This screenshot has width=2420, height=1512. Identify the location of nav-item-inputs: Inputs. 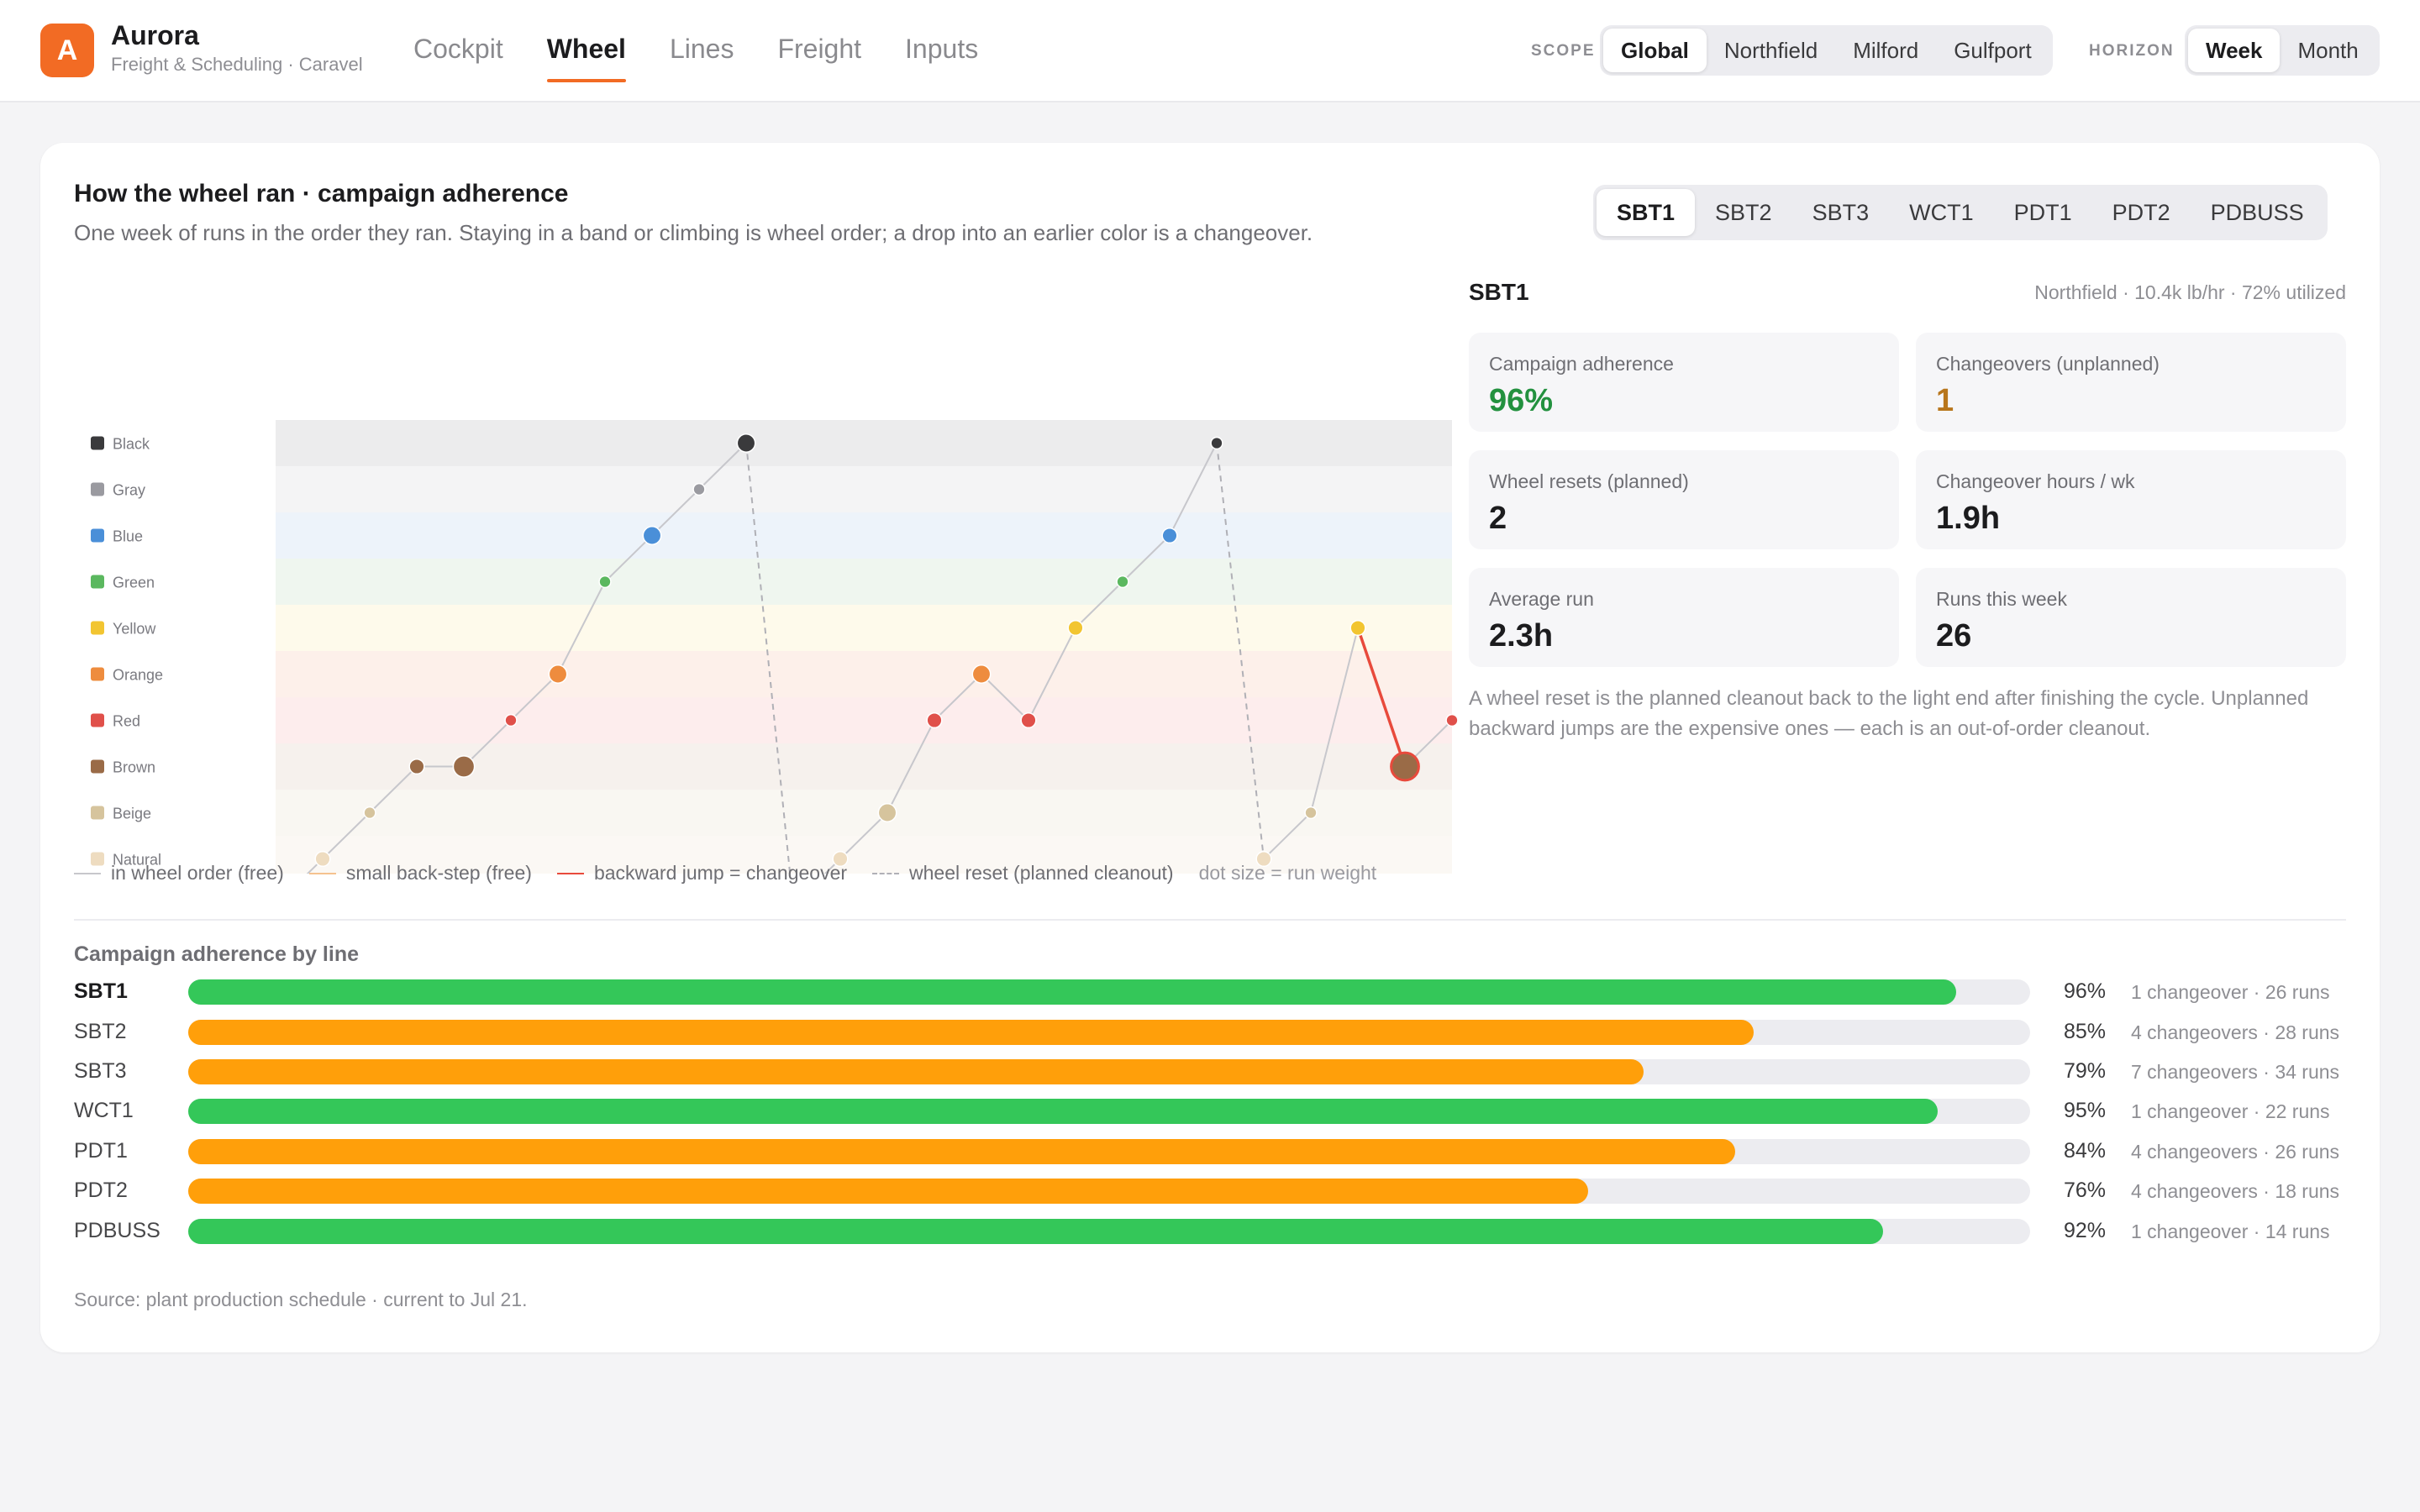
(942, 49).